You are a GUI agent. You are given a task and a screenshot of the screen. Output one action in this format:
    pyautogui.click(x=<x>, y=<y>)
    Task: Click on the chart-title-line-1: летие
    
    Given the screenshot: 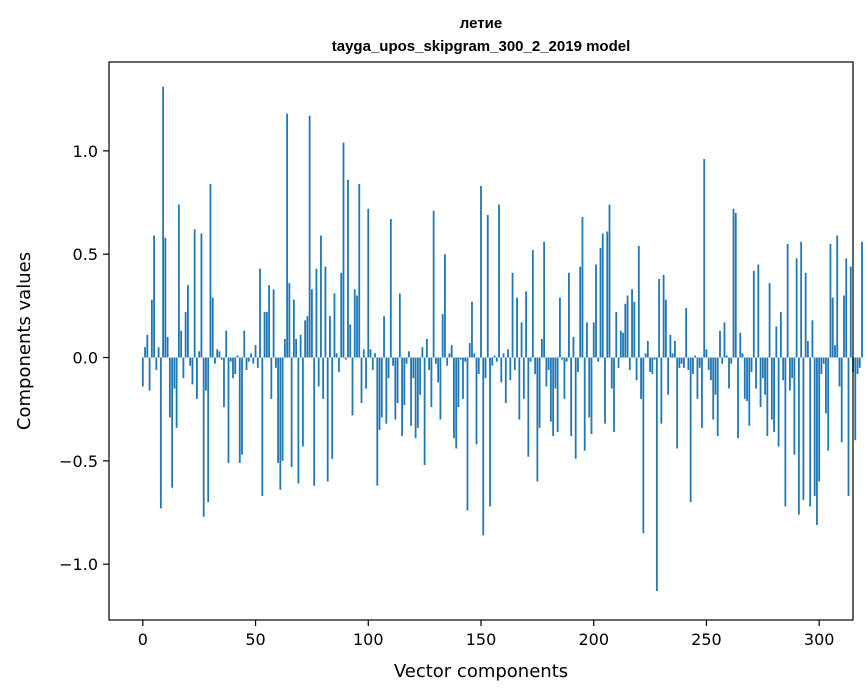 What is the action you would take?
    pyautogui.click(x=481, y=23)
    